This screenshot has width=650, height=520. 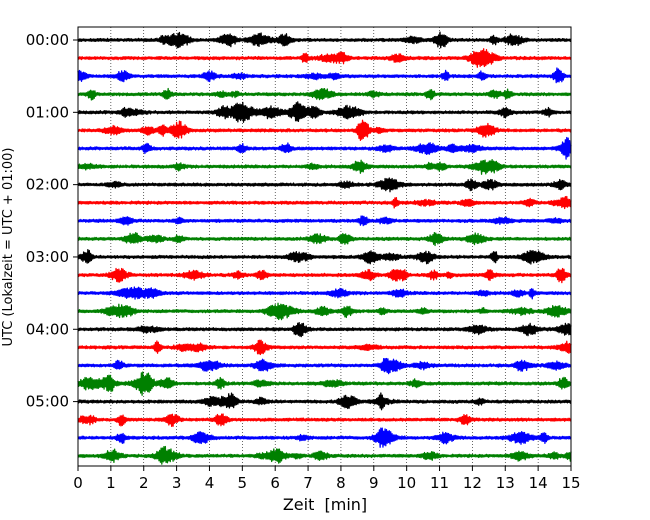 What do you see at coordinates (275, 483) in the screenshot?
I see `x-tick-label: 6` at bounding box center [275, 483].